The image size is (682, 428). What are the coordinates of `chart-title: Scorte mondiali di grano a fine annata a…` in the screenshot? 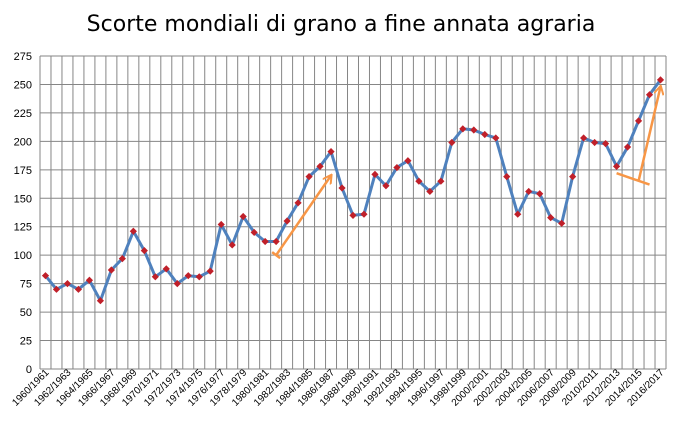 It's located at (341, 24).